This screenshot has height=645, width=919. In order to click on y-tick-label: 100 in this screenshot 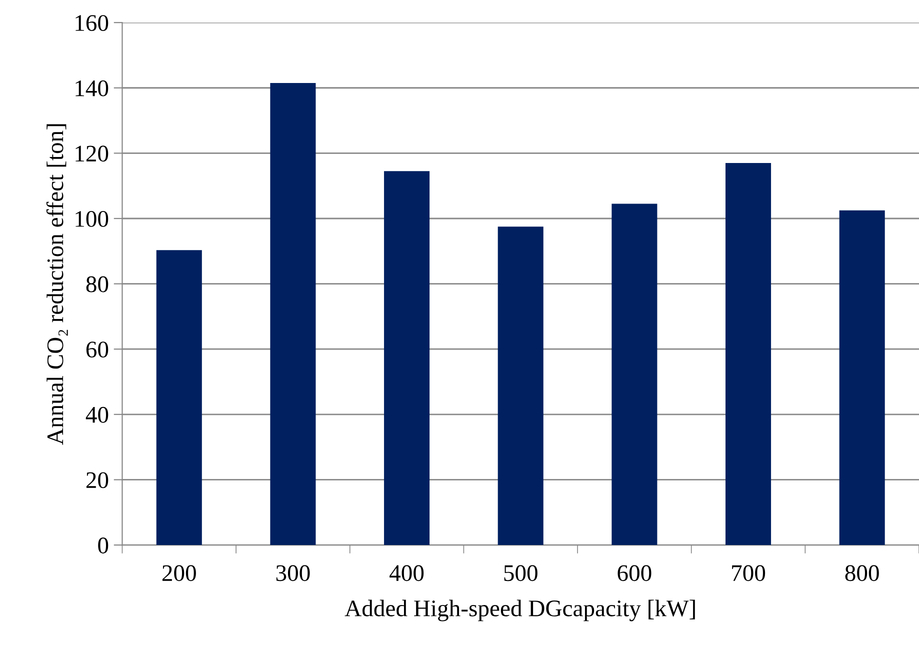, I will do `click(92, 218)`.